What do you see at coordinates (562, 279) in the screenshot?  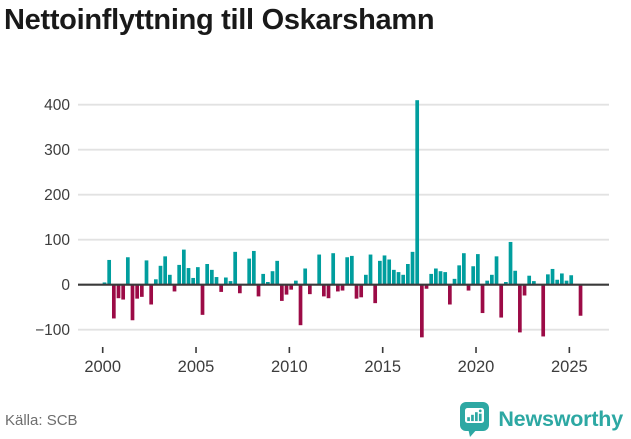 I see `bar-2024-Q3` at bounding box center [562, 279].